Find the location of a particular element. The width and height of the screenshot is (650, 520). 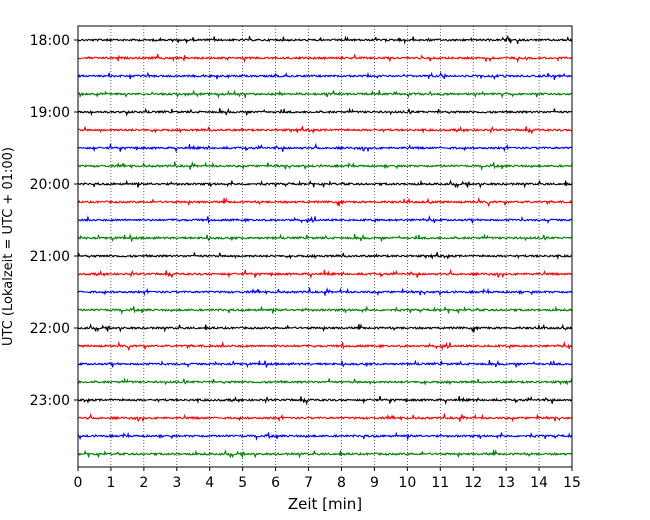

x-axis-ticks: 0 1 2 3 4 5 6 7 8 9 10 11 12 13 14 15 is located at coordinates (327, 479).